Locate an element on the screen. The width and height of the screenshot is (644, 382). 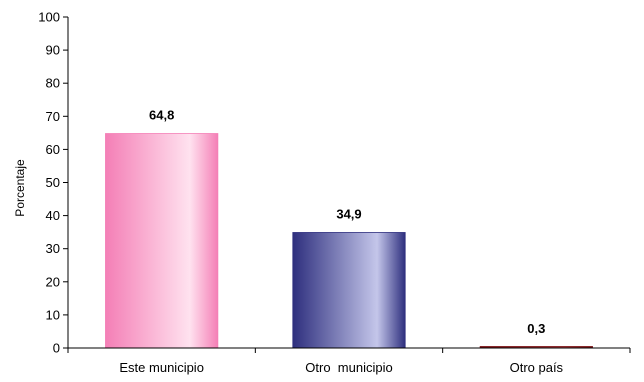
y-tick-label: 50 is located at coordinates (53, 182).